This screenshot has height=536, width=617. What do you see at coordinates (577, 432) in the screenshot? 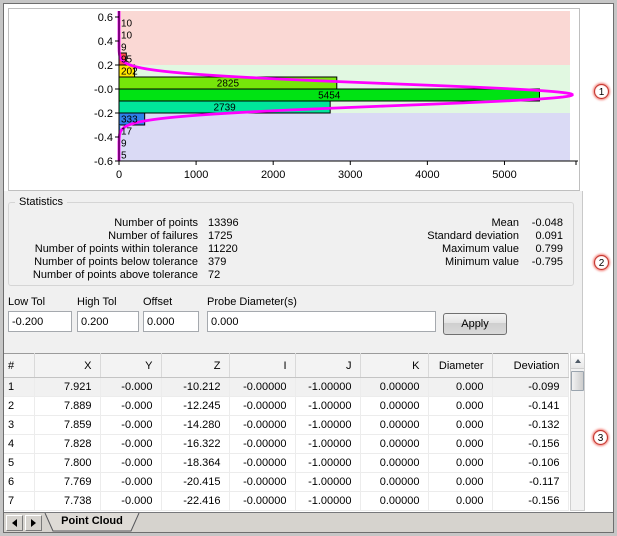
I see `table-vertical-scrollbar` at bounding box center [577, 432].